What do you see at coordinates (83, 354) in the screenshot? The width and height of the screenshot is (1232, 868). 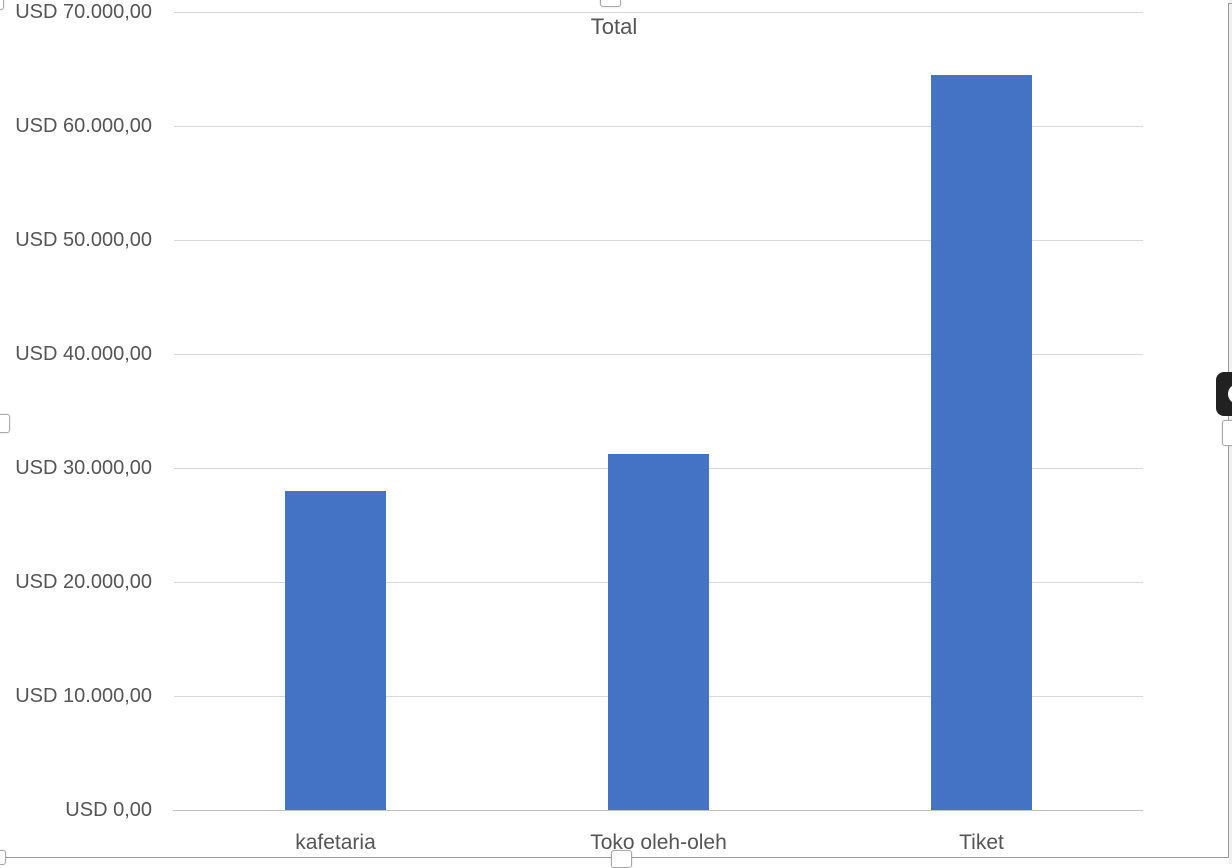 I see `y-tick-label: USD 40.000,00` at bounding box center [83, 354].